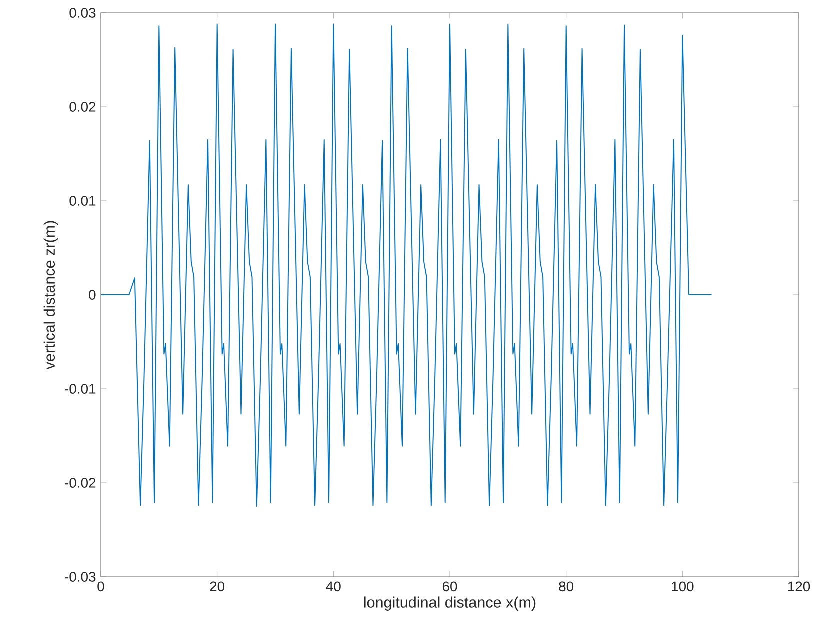 The image size is (828, 643). Describe the element at coordinates (217, 587) in the screenshot. I see `x-tick-label: 20` at that location.